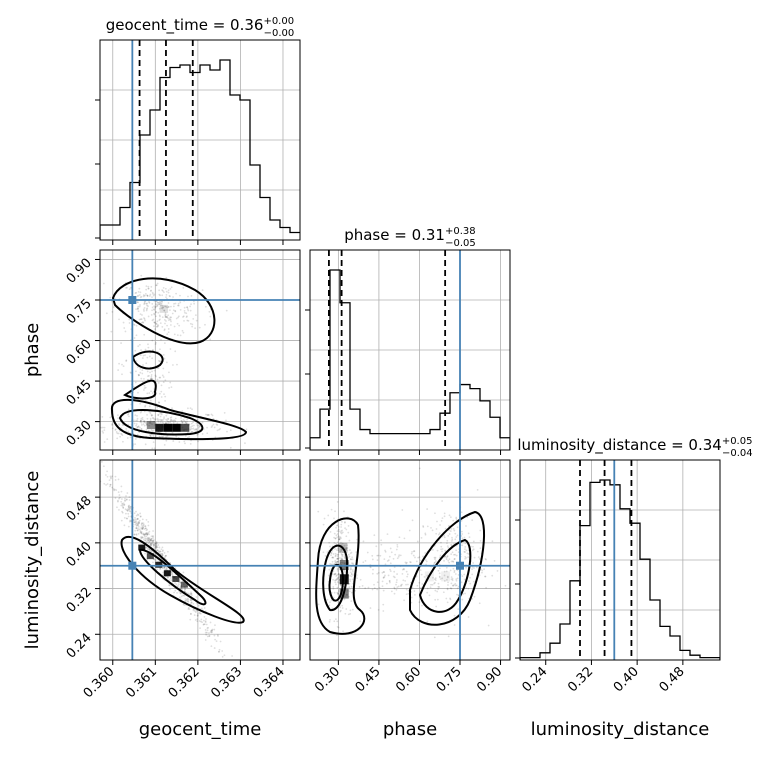  Describe the element at coordinates (200, 560) in the screenshot. I see `panel-frame` at that location.